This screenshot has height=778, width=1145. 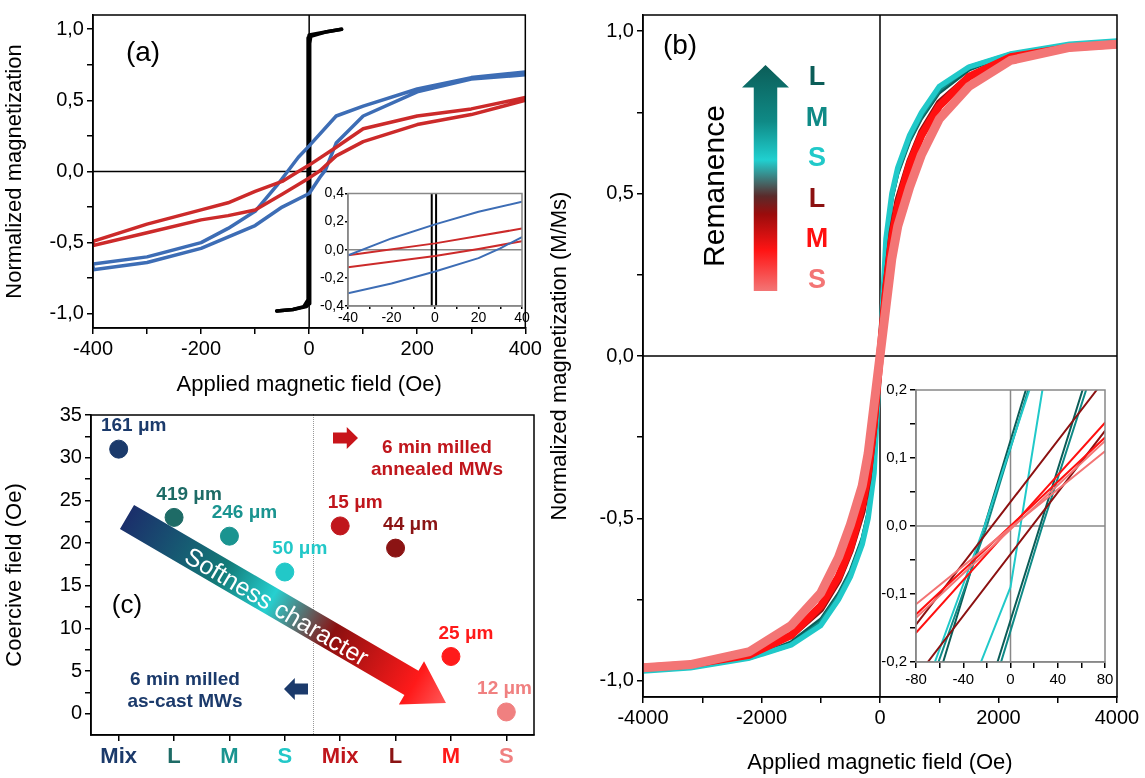 What do you see at coordinates (70, 584) in the screenshot?
I see `y-tick-label: 15` at bounding box center [70, 584].